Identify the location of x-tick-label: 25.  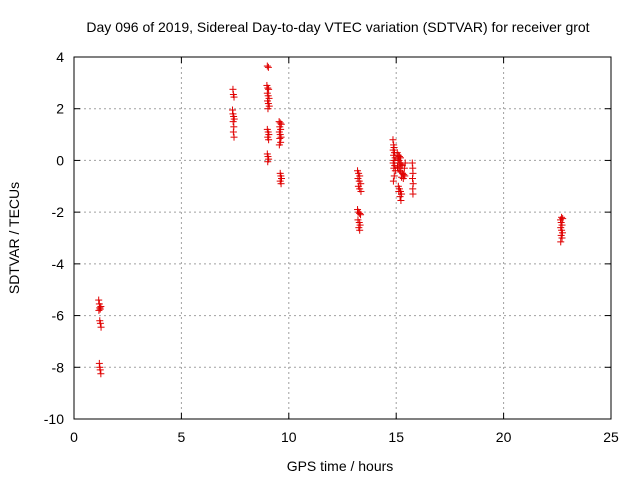
(611, 437).